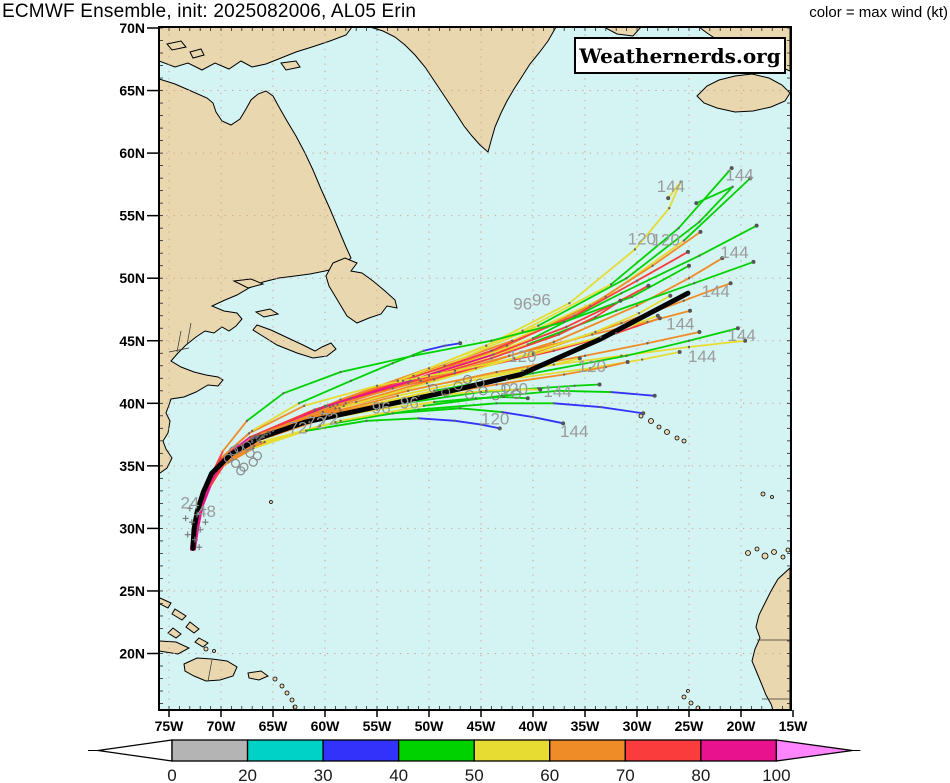 The width and height of the screenshot is (950, 783). What do you see at coordinates (135, 750) in the screenshot?
I see `colorbar-under-arrow` at bounding box center [135, 750].